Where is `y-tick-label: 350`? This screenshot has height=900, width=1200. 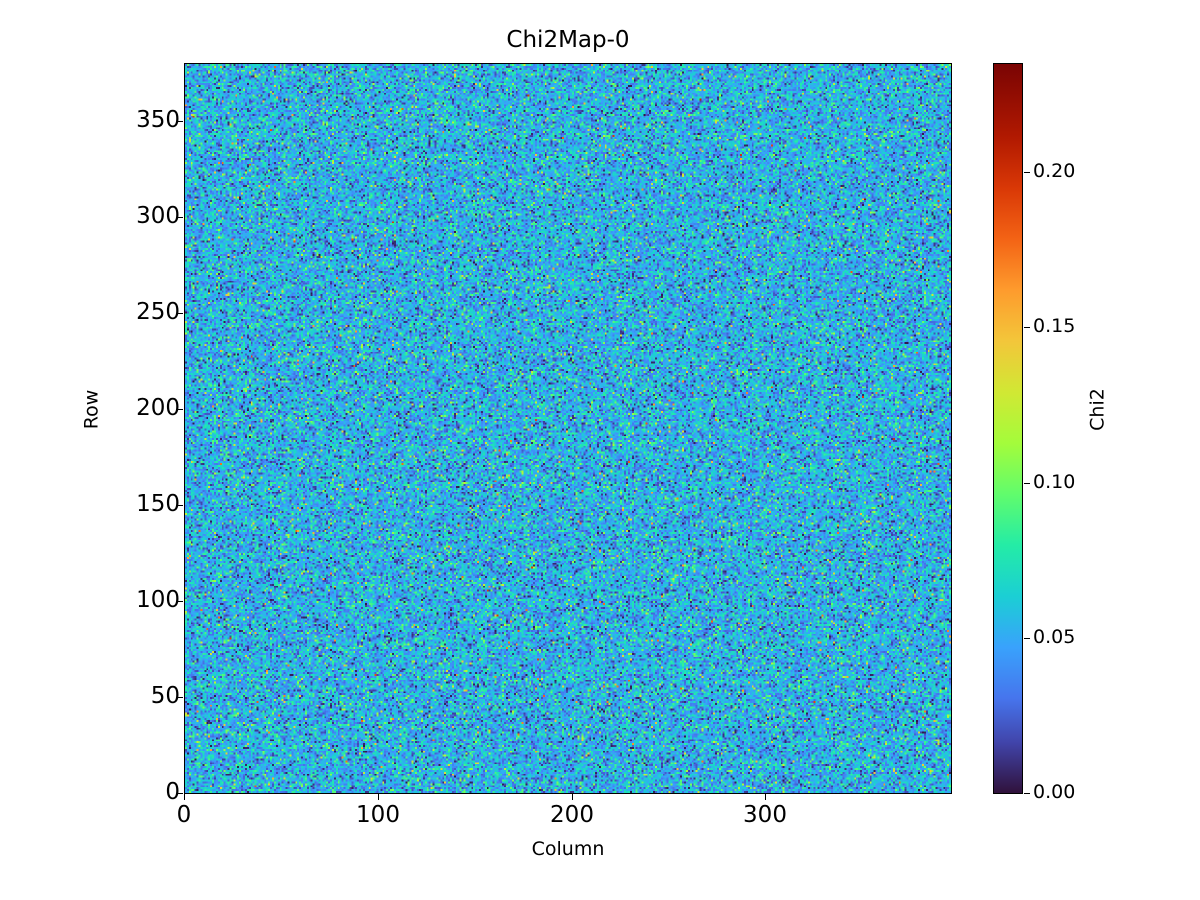
y-tick-label: 350 is located at coordinates (158, 120).